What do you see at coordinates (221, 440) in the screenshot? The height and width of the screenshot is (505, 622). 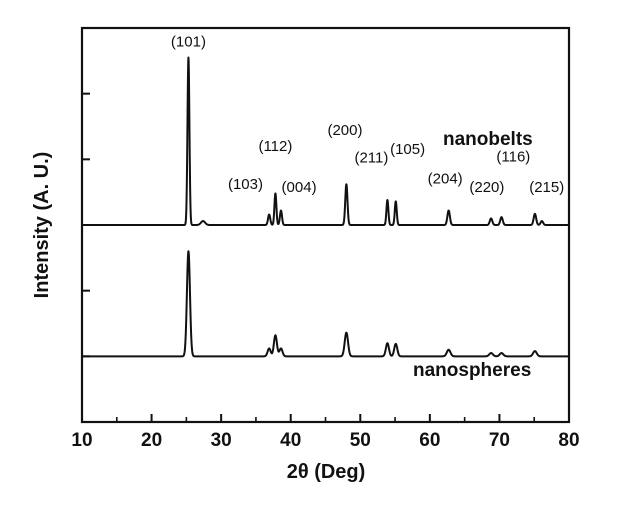 I see `x-tick-label-30: 30` at bounding box center [221, 440].